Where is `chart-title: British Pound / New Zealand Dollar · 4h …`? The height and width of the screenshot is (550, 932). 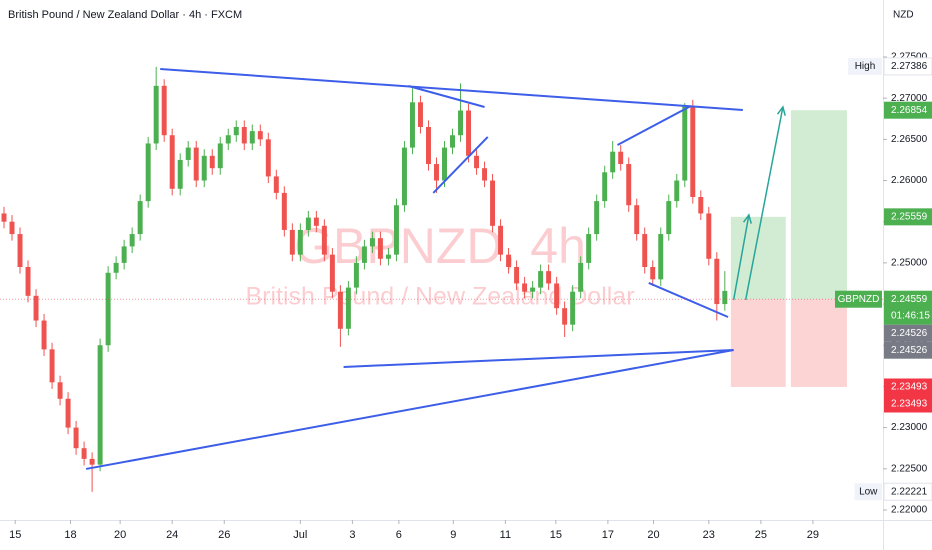 chart-title: British Pound / New Zealand Dollar · 4h … is located at coordinates (125, 15).